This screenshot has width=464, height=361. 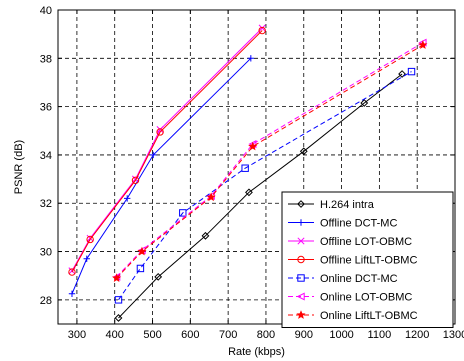 I want to click on legend-entry: Online LiftLT-OBMC, so click(x=353, y=316).